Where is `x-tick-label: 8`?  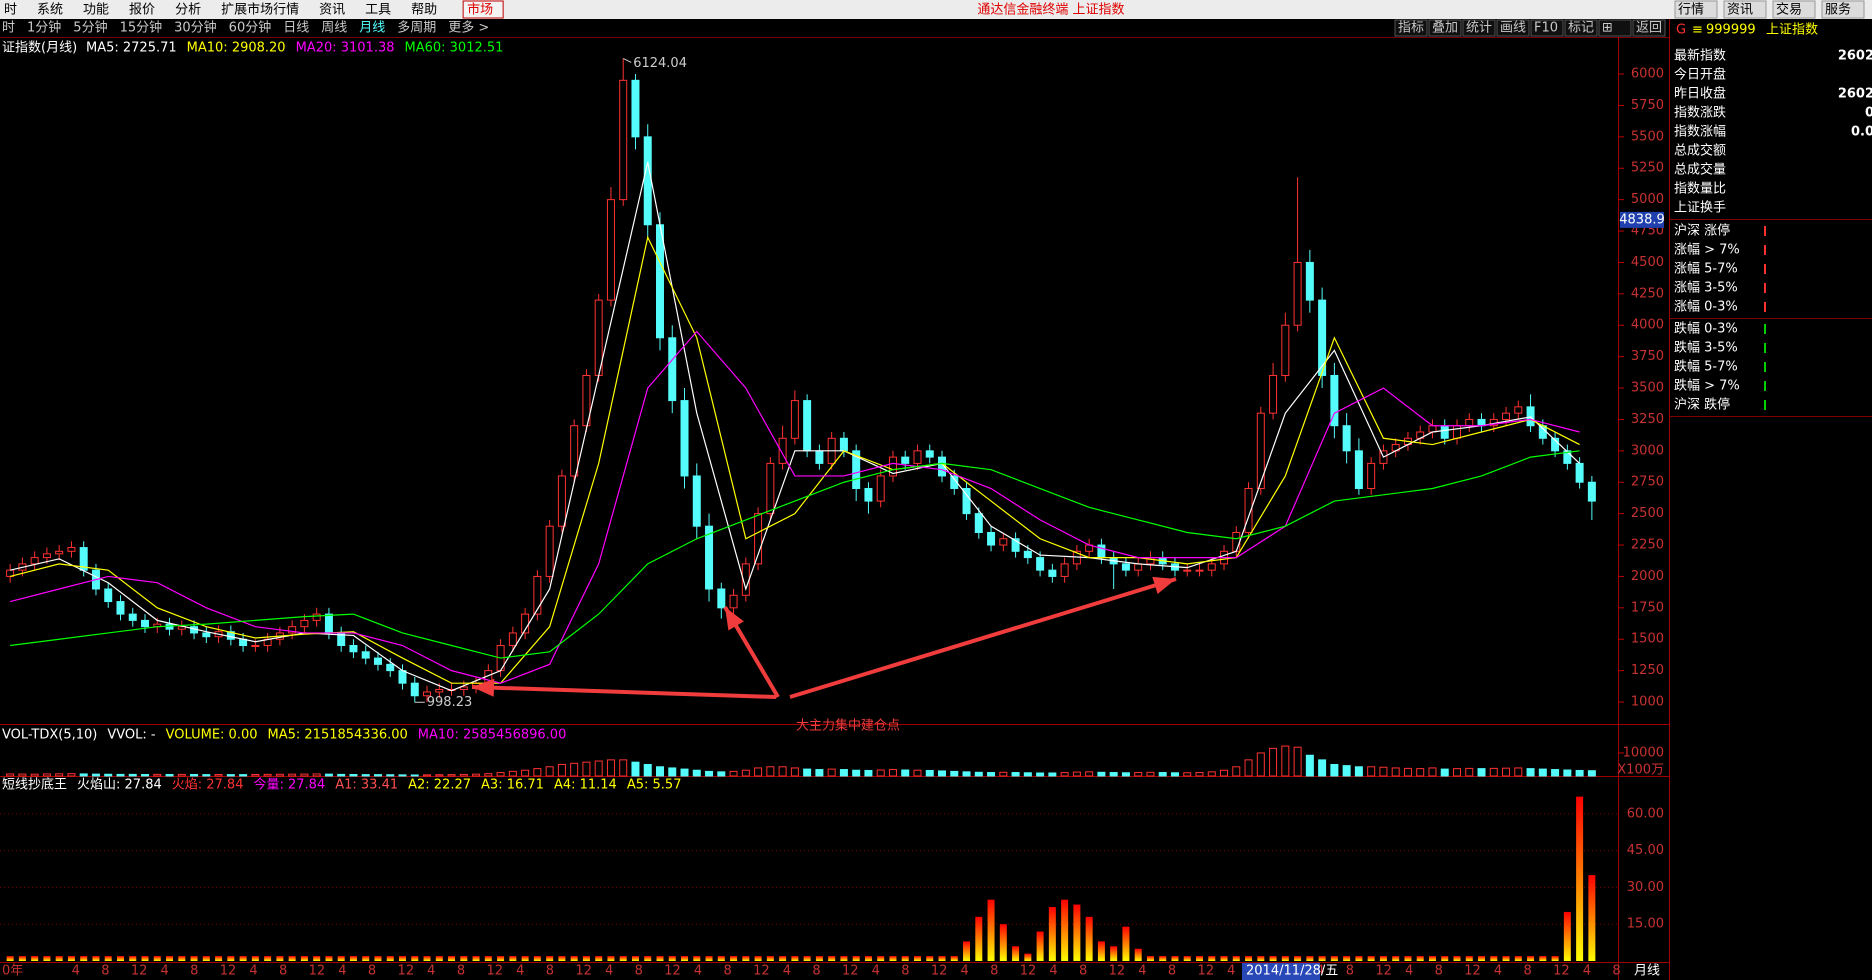 x-tick-label: 8 is located at coordinates (105, 971).